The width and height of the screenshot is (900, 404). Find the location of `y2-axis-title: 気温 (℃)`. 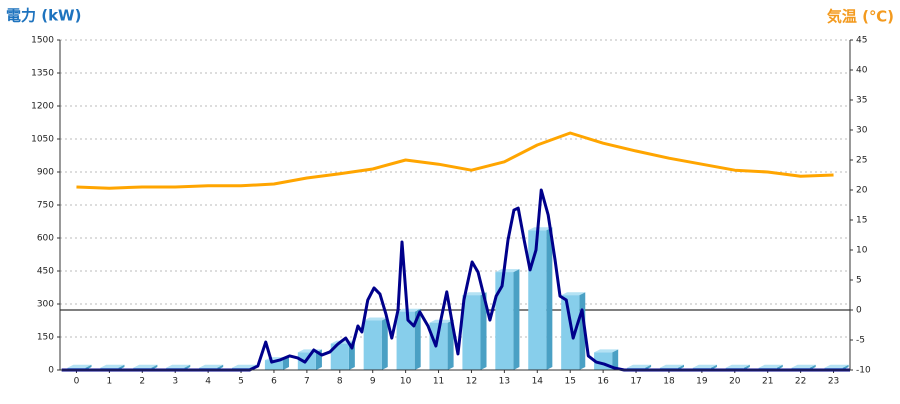

y2-axis-title: 気温 (℃) is located at coordinates (860, 17).